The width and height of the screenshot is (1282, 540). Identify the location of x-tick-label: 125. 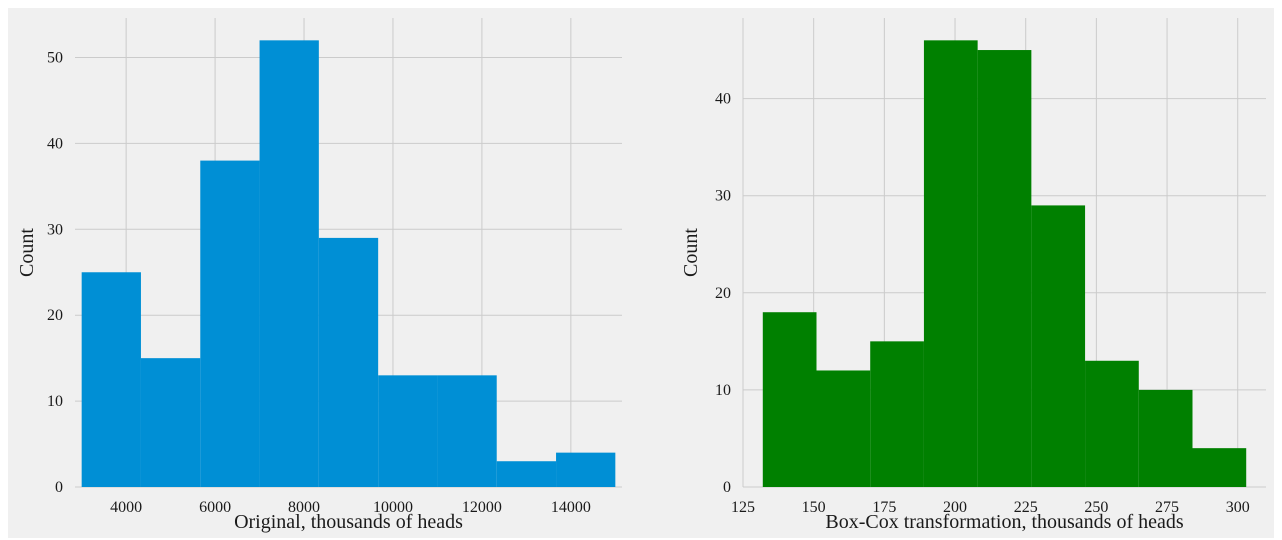
(743, 507).